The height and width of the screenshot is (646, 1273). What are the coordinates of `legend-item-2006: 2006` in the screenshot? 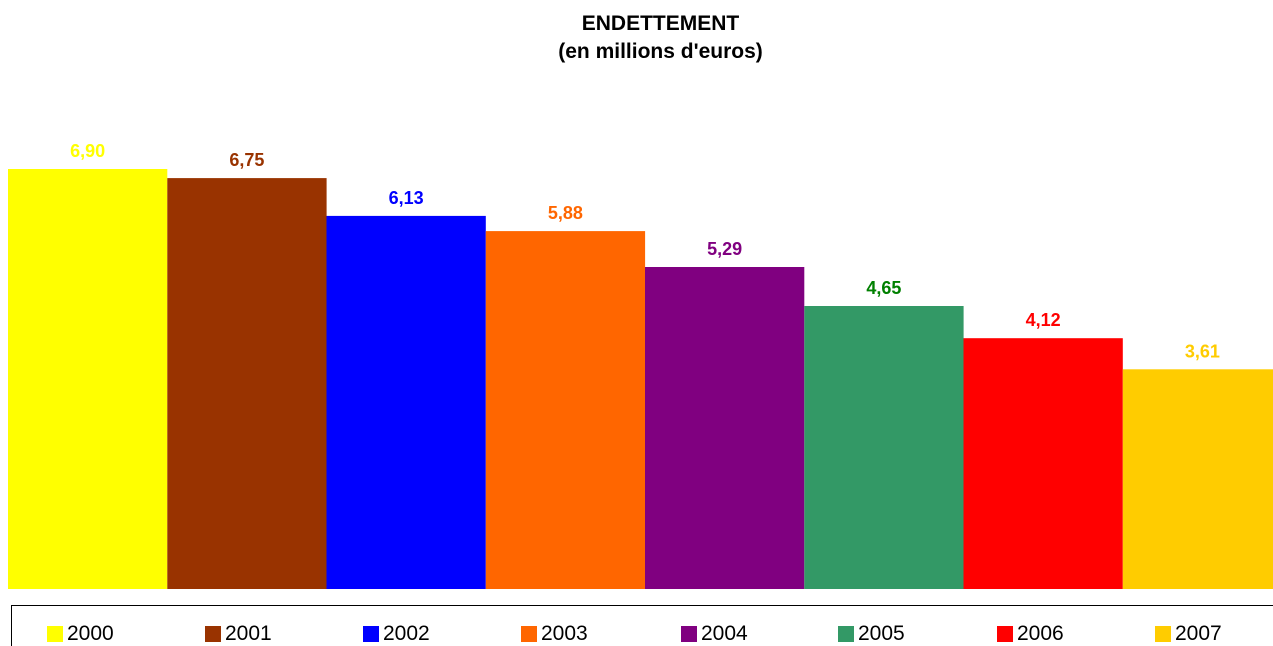 It's located at (1030, 634).